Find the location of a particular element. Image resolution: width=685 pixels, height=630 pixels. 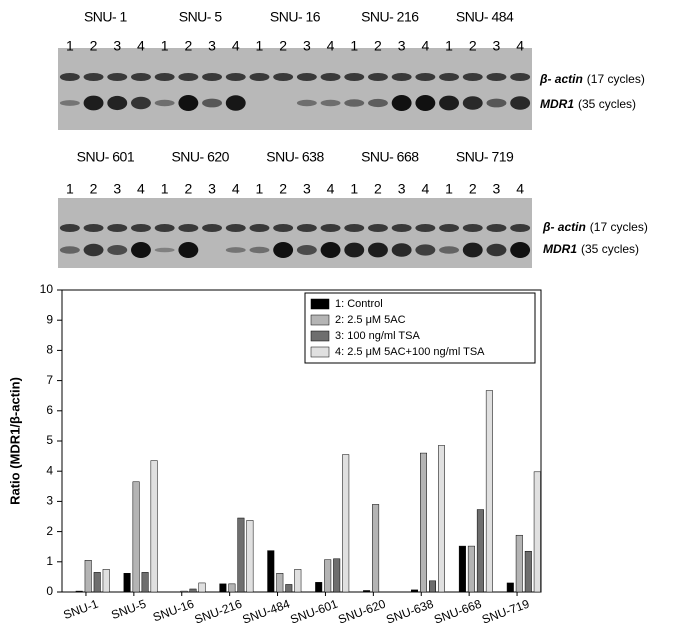

legend-label: 3: 100 ng/ml TSA is located at coordinates (377, 336).